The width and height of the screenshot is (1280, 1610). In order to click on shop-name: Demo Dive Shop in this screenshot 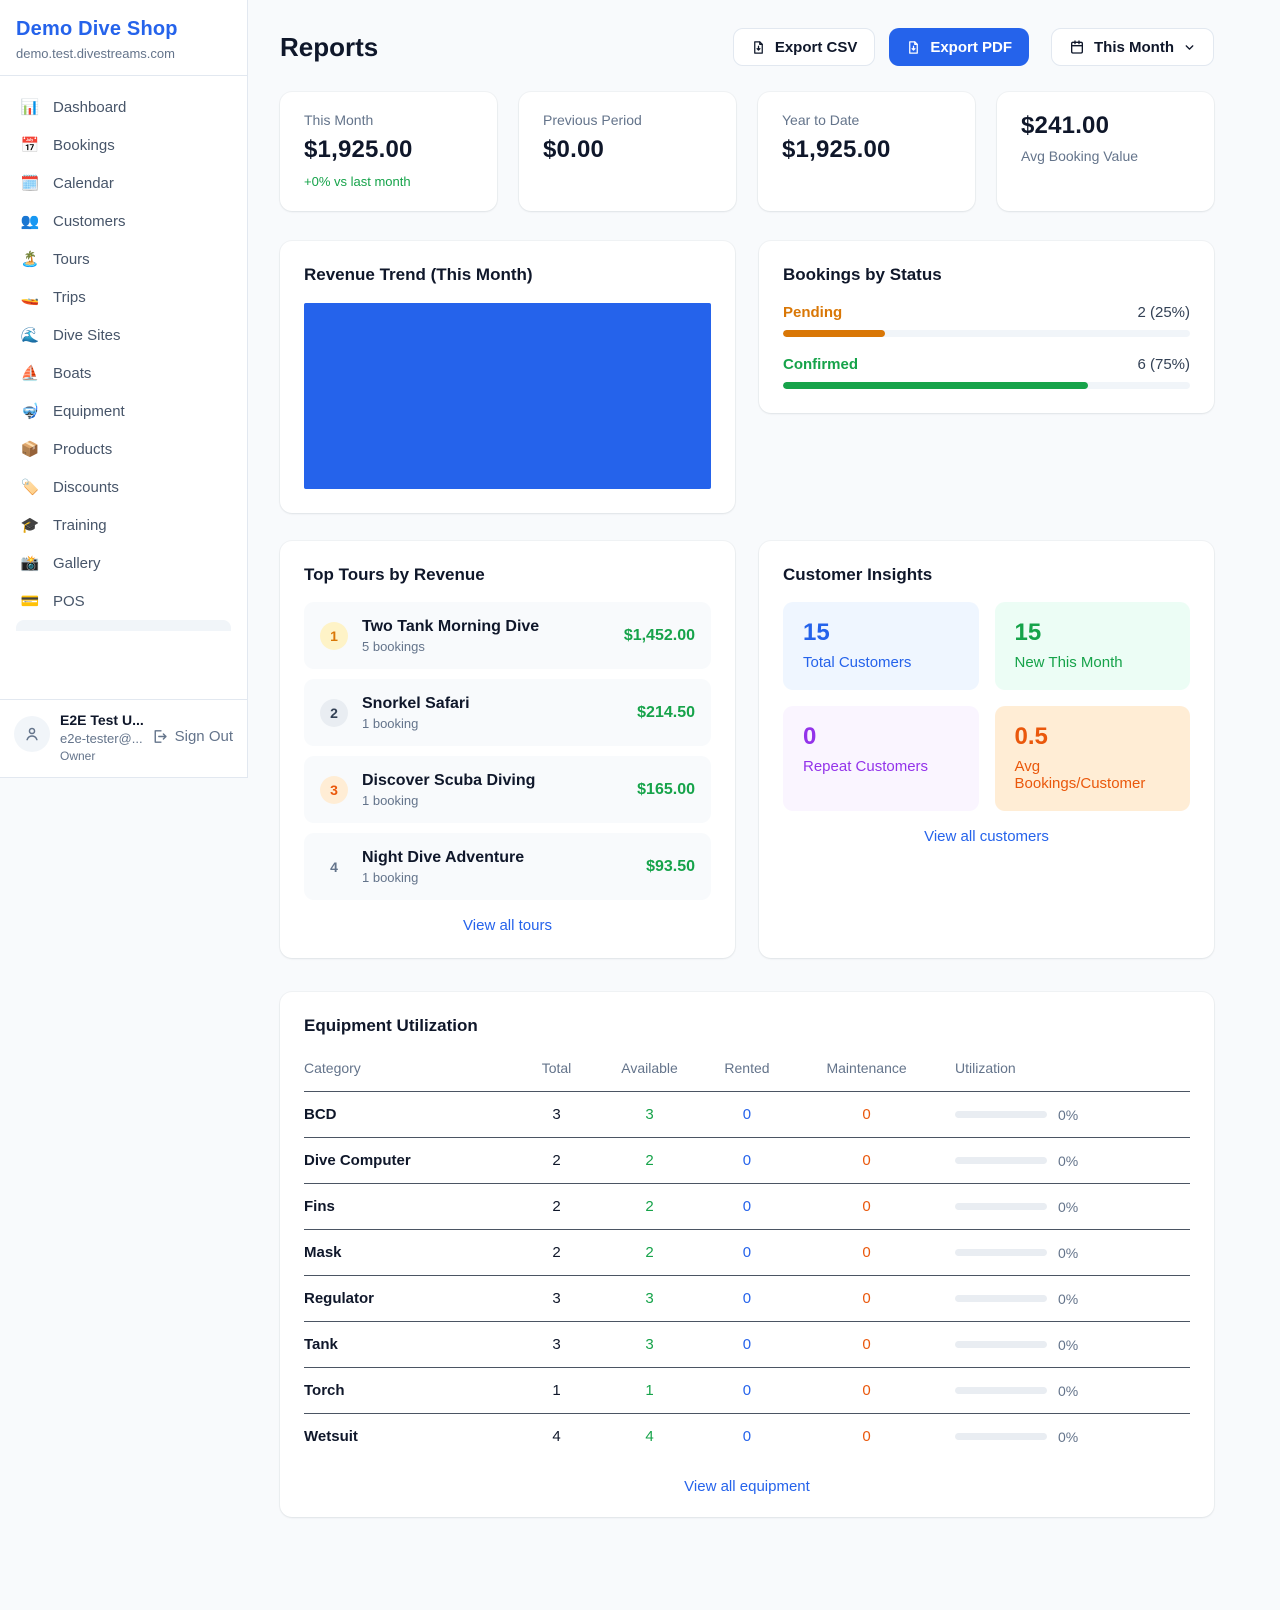, I will do `click(97, 29)`.